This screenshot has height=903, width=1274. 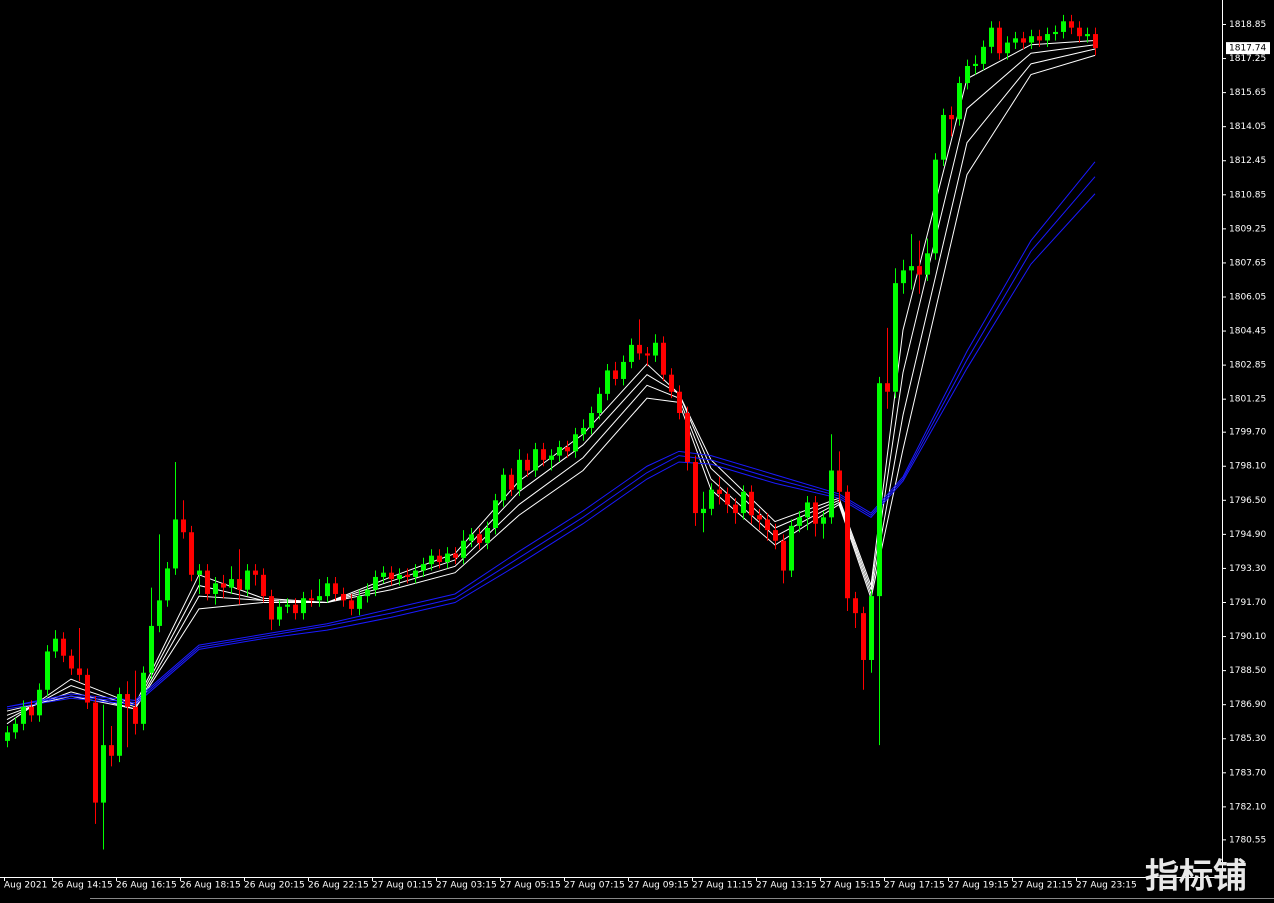 I want to click on y-tick-label: 1783.70, so click(x=1247, y=773).